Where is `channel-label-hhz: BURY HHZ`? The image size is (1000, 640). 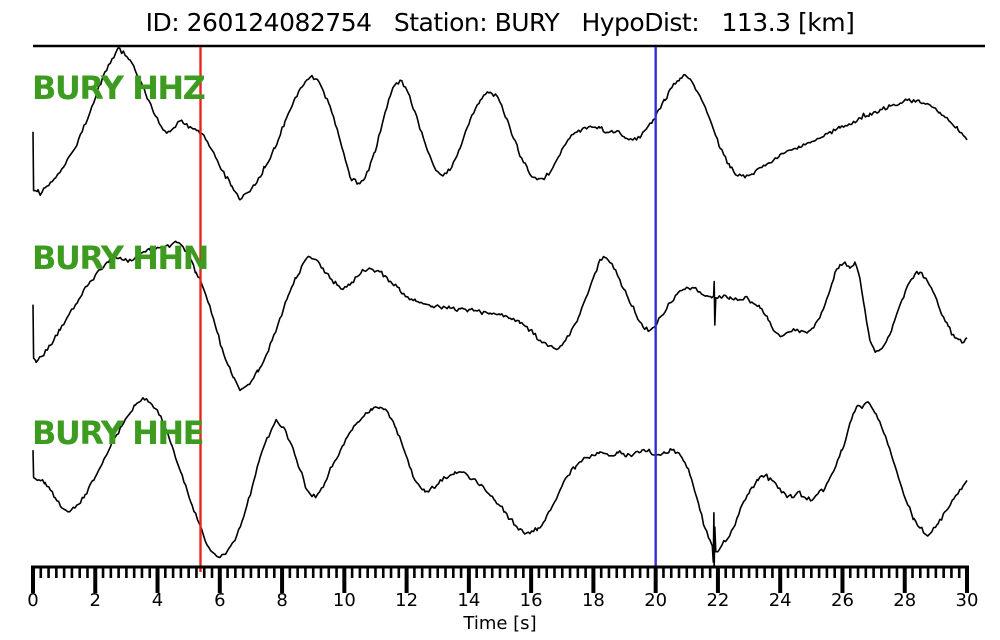
channel-label-hhz: BURY HHZ is located at coordinates (119, 88).